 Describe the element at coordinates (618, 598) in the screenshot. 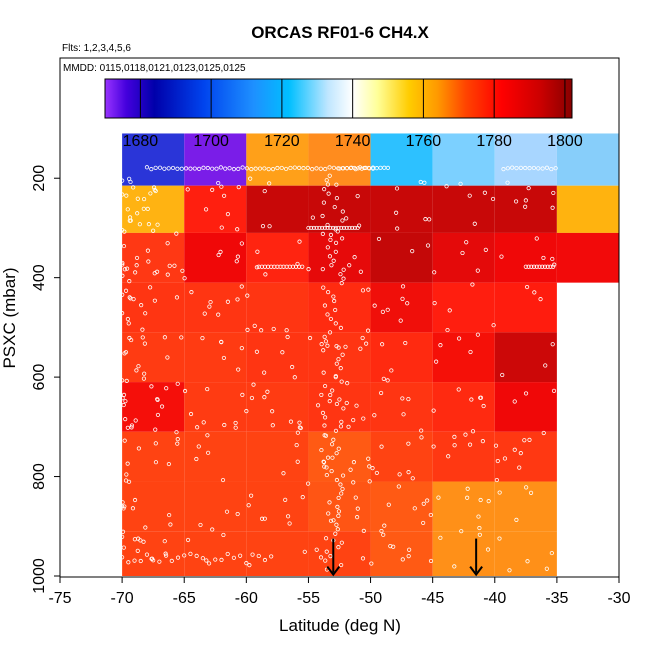

I see `x-tick-label: -30` at that location.